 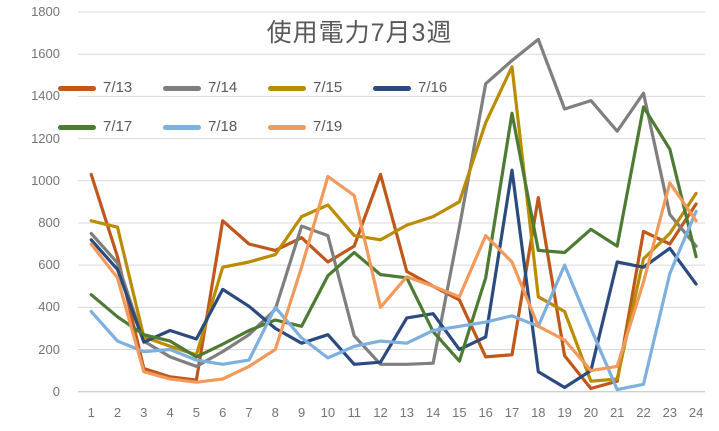 I want to click on legend-item-7/17: 7/17, so click(x=95, y=126).